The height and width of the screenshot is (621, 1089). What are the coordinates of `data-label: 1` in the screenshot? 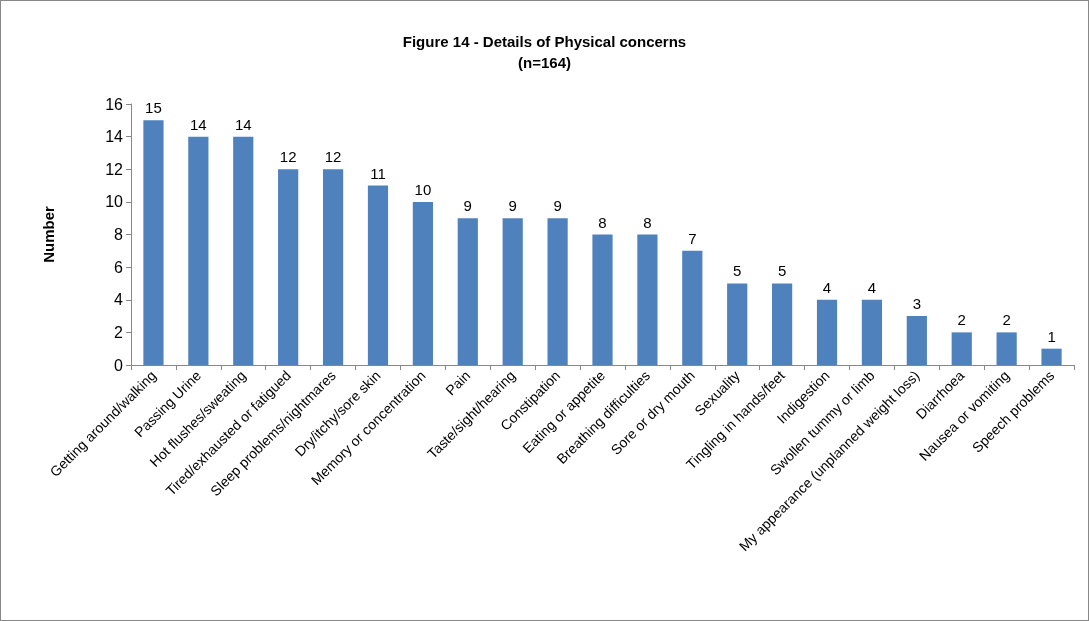 It's located at (1051, 336).